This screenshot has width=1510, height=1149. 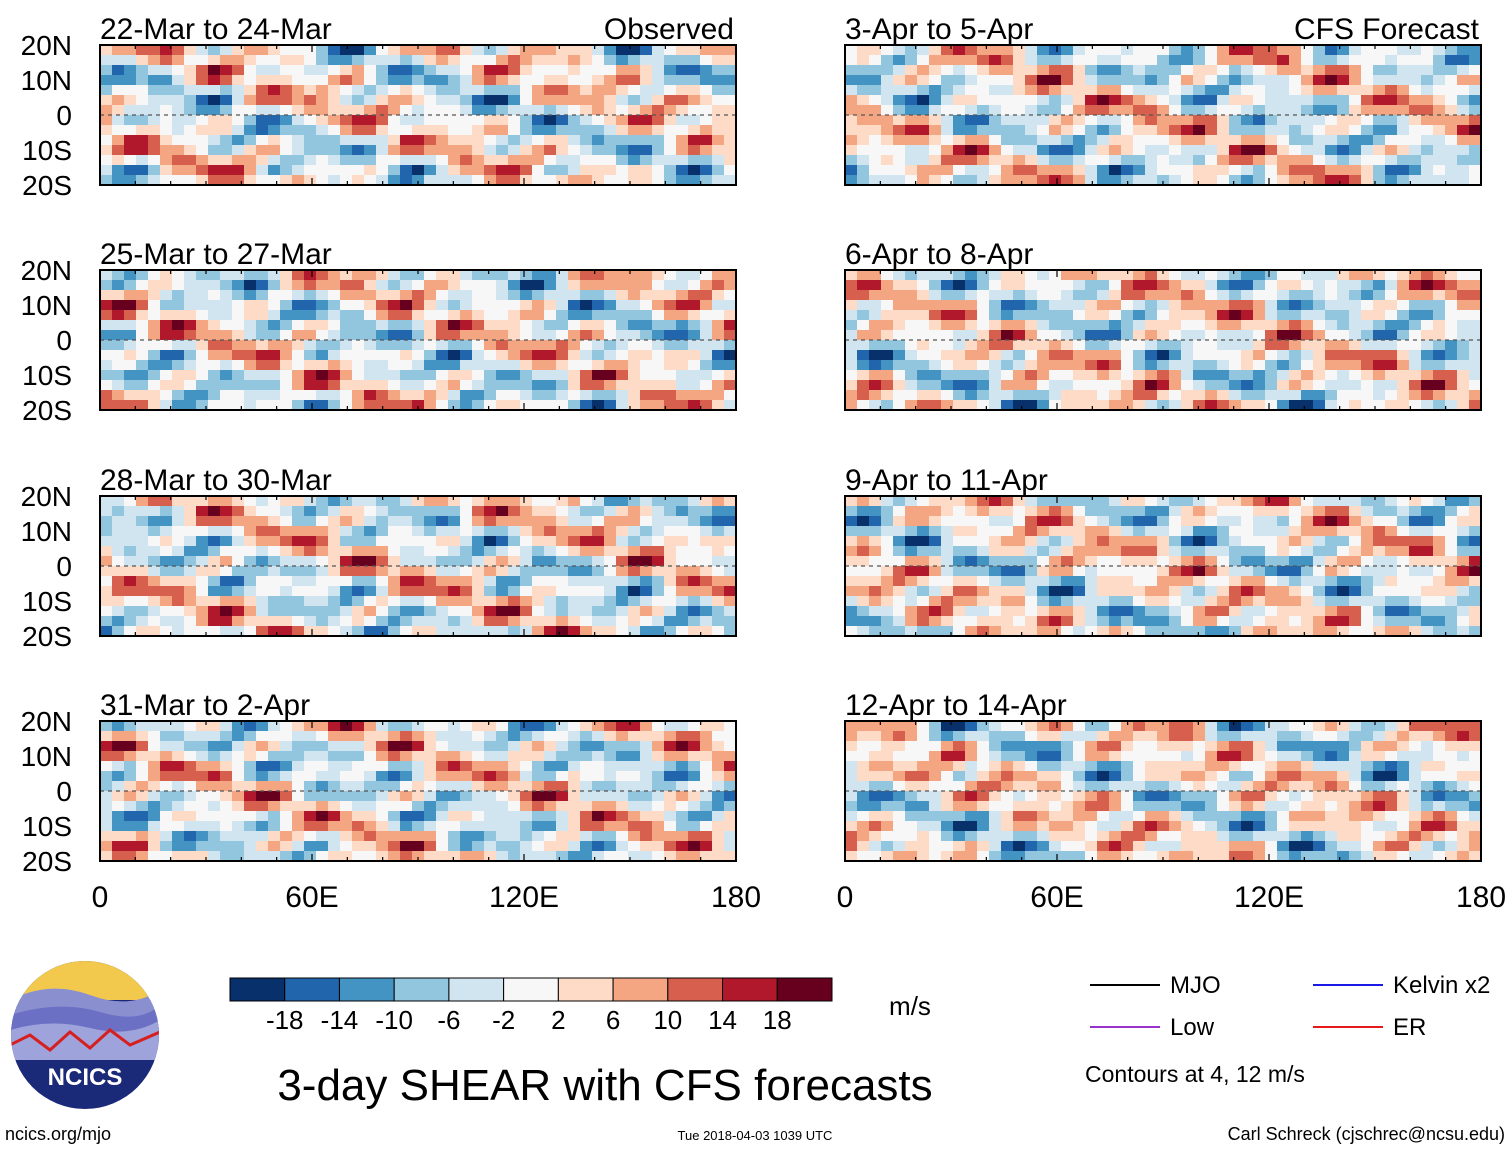 I want to click on y-tick-label: 0, so click(x=64, y=115).